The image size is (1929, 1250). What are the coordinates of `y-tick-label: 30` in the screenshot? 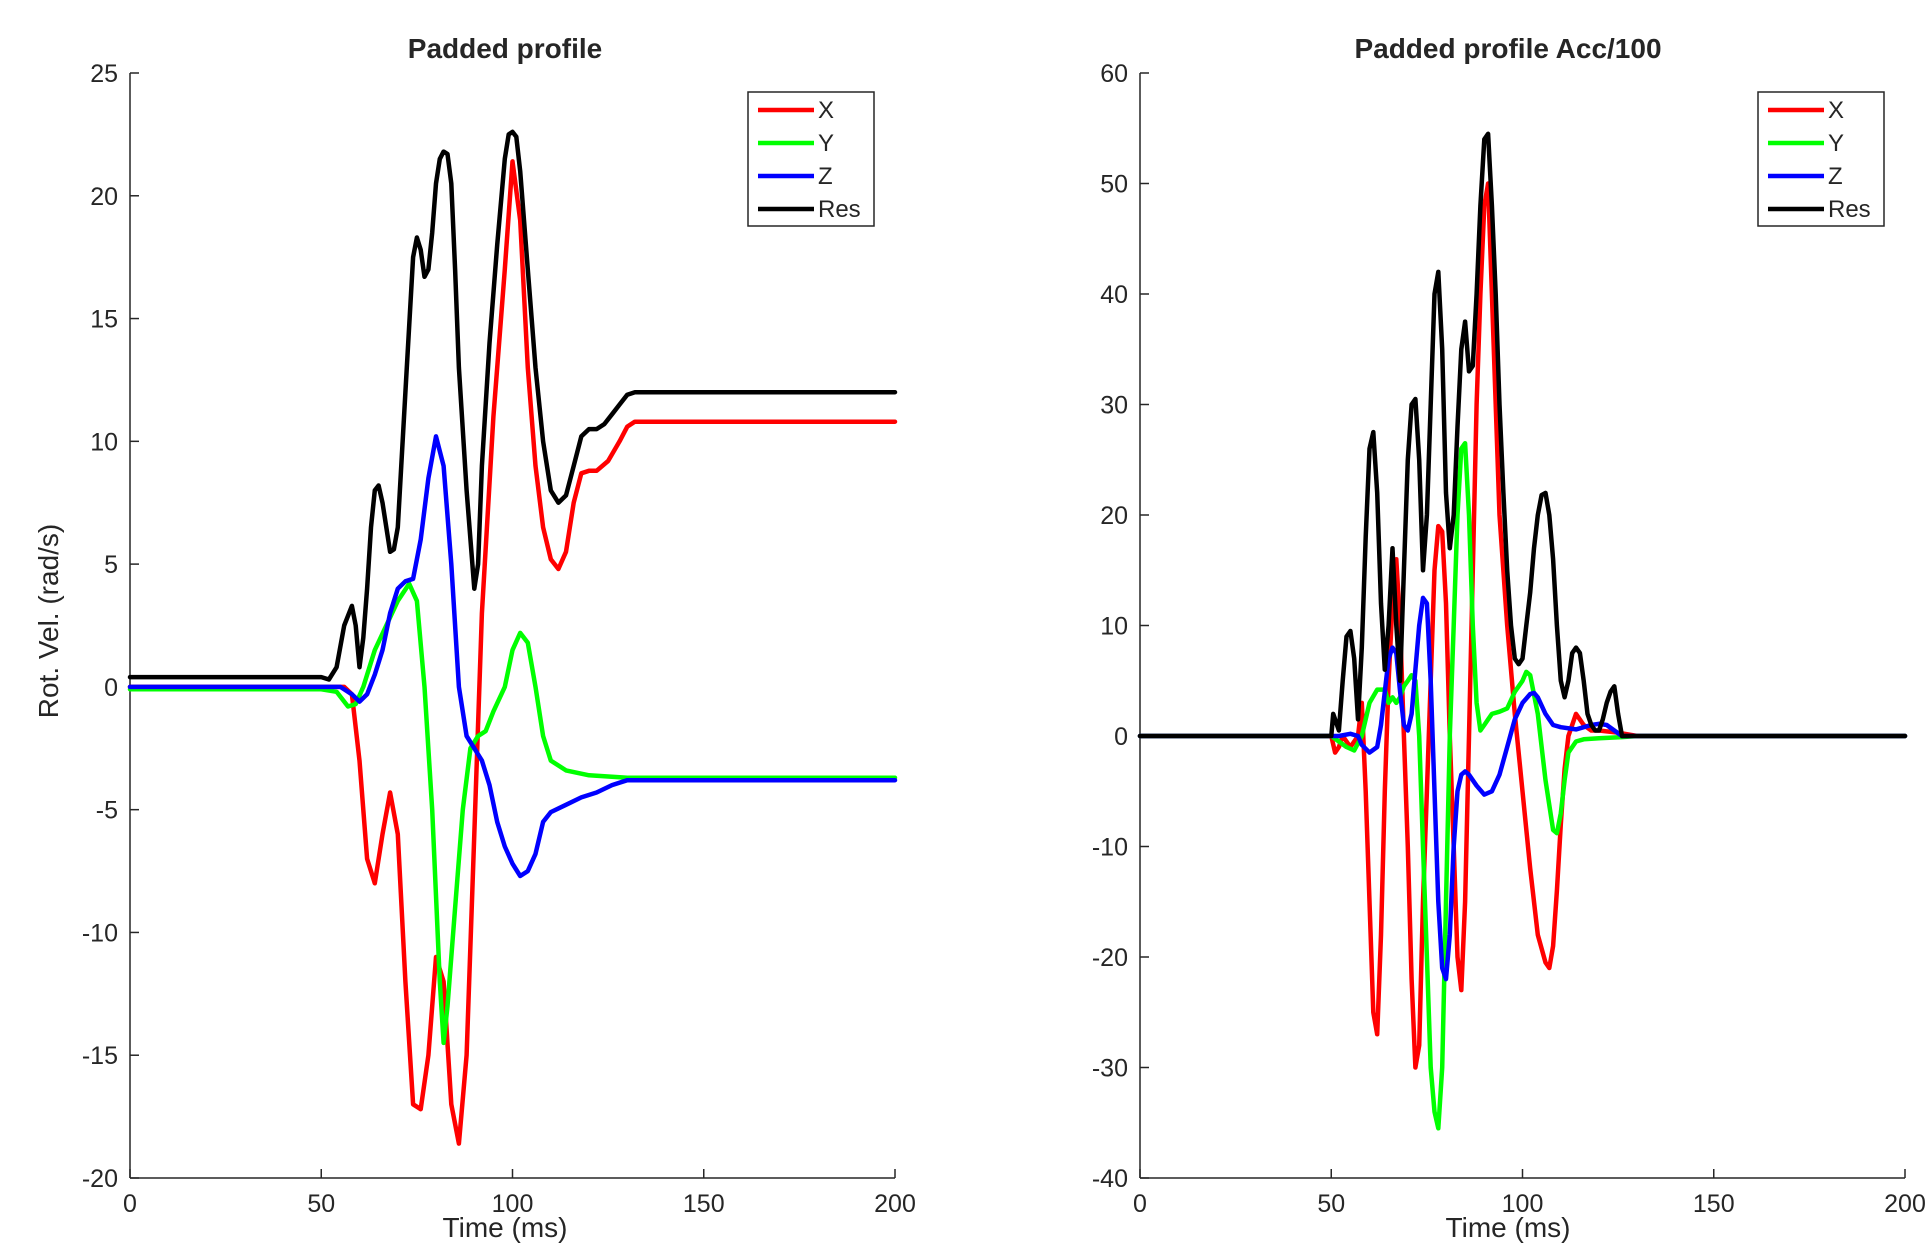 It's located at (1114, 406).